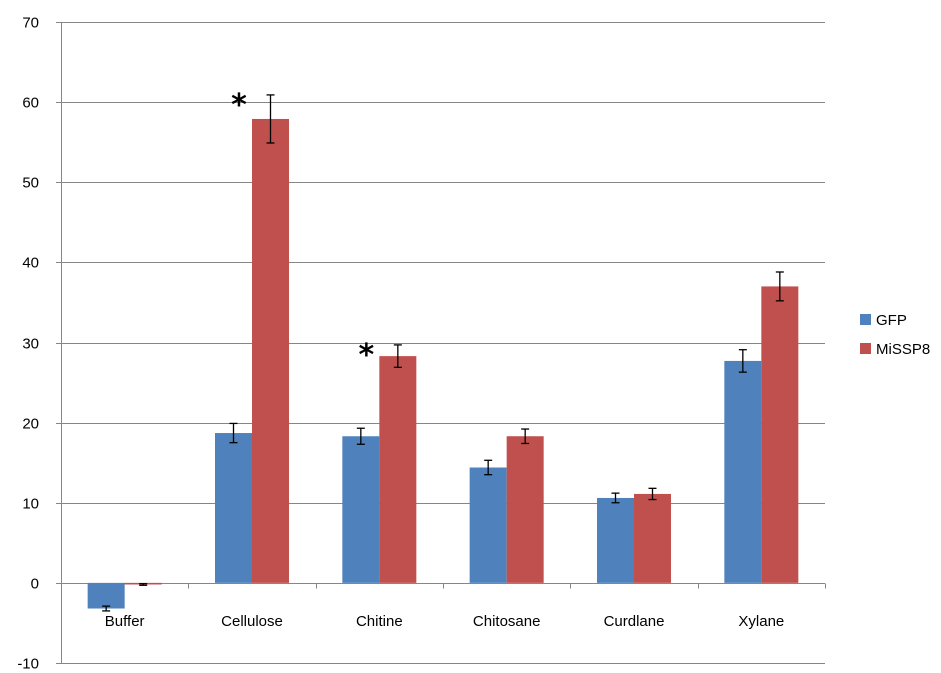 The height and width of the screenshot is (673, 941). I want to click on bar-gfp-chitine, so click(361, 509).